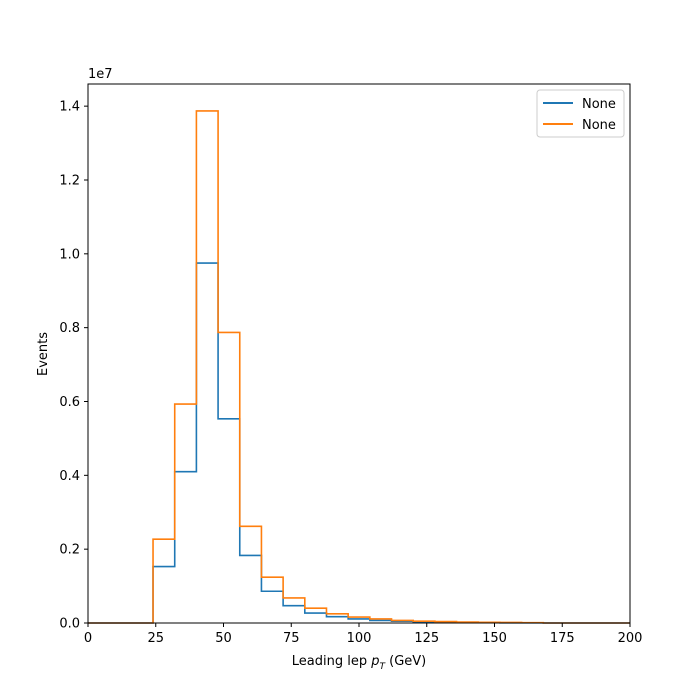 The width and height of the screenshot is (700, 700). What do you see at coordinates (69, 624) in the screenshot?
I see `y-tick-label: 0.0` at bounding box center [69, 624].